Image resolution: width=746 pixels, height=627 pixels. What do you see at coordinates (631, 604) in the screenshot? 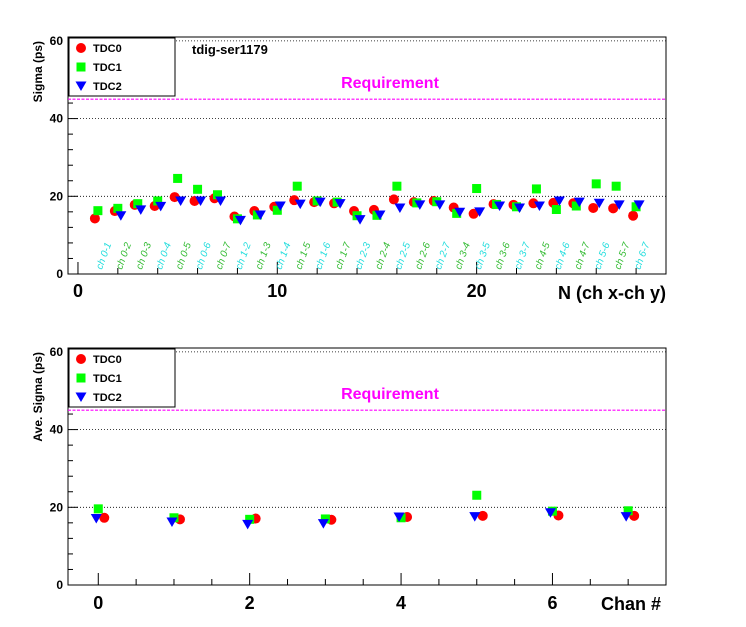
I see `x-axis-label: Chan #` at bounding box center [631, 604].